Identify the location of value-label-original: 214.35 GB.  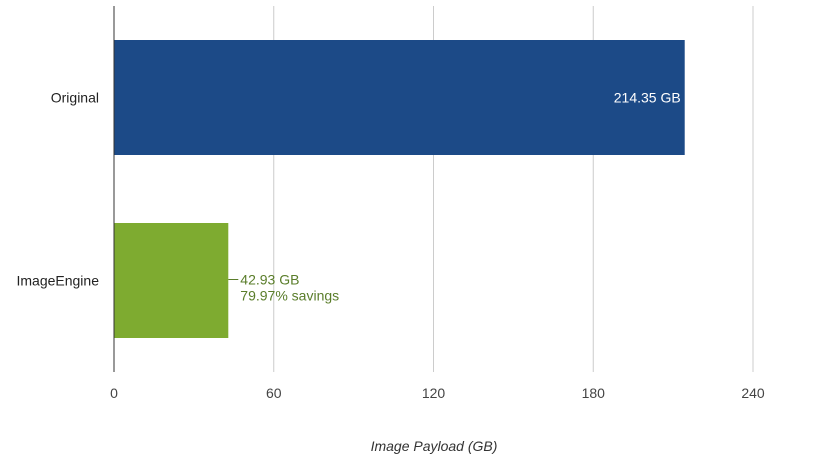
(647, 98).